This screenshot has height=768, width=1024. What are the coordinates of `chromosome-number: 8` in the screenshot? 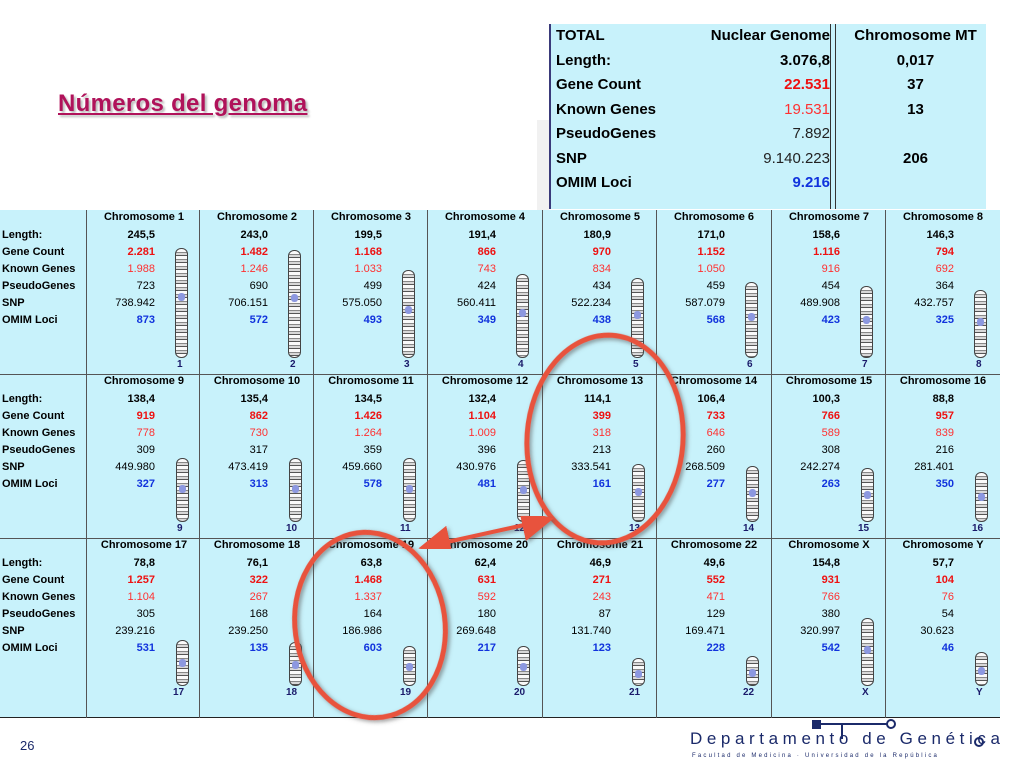 It's located at (979, 364).